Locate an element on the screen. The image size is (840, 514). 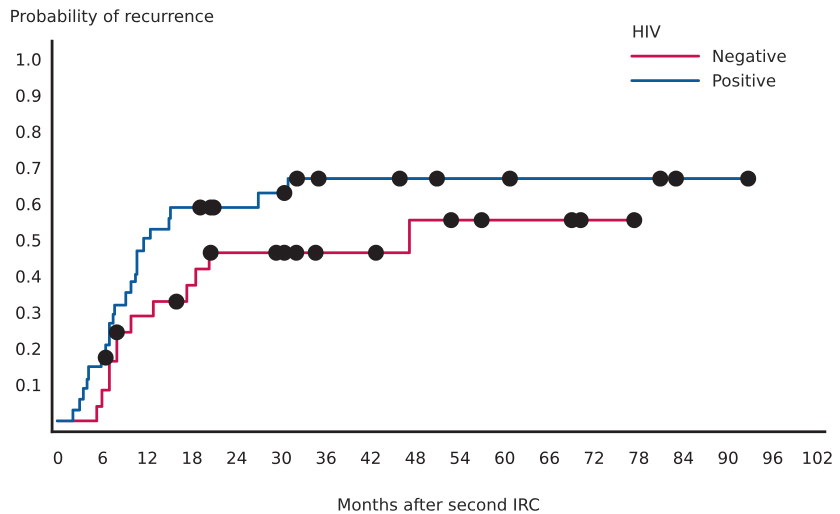
x-tick-label: 6 is located at coordinates (102, 458).